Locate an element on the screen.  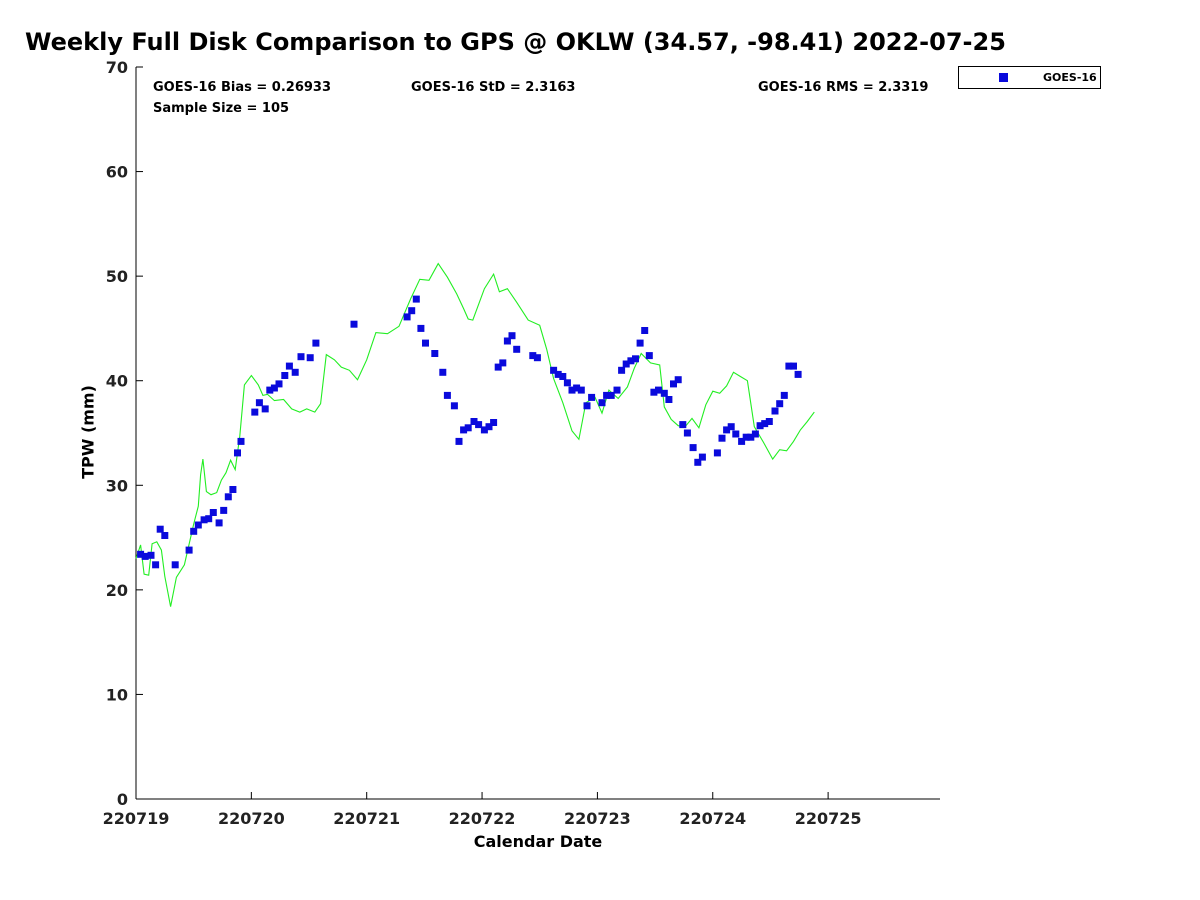
rms-stat: GOES-16 RMS = 2.3319 is located at coordinates (843, 87).